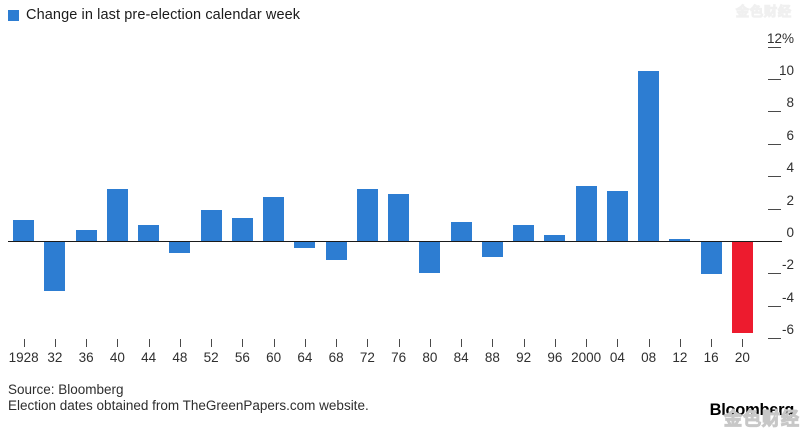 The image size is (800, 437). Describe the element at coordinates (430, 357) in the screenshot. I see `x-axis-label-80: 80` at that location.